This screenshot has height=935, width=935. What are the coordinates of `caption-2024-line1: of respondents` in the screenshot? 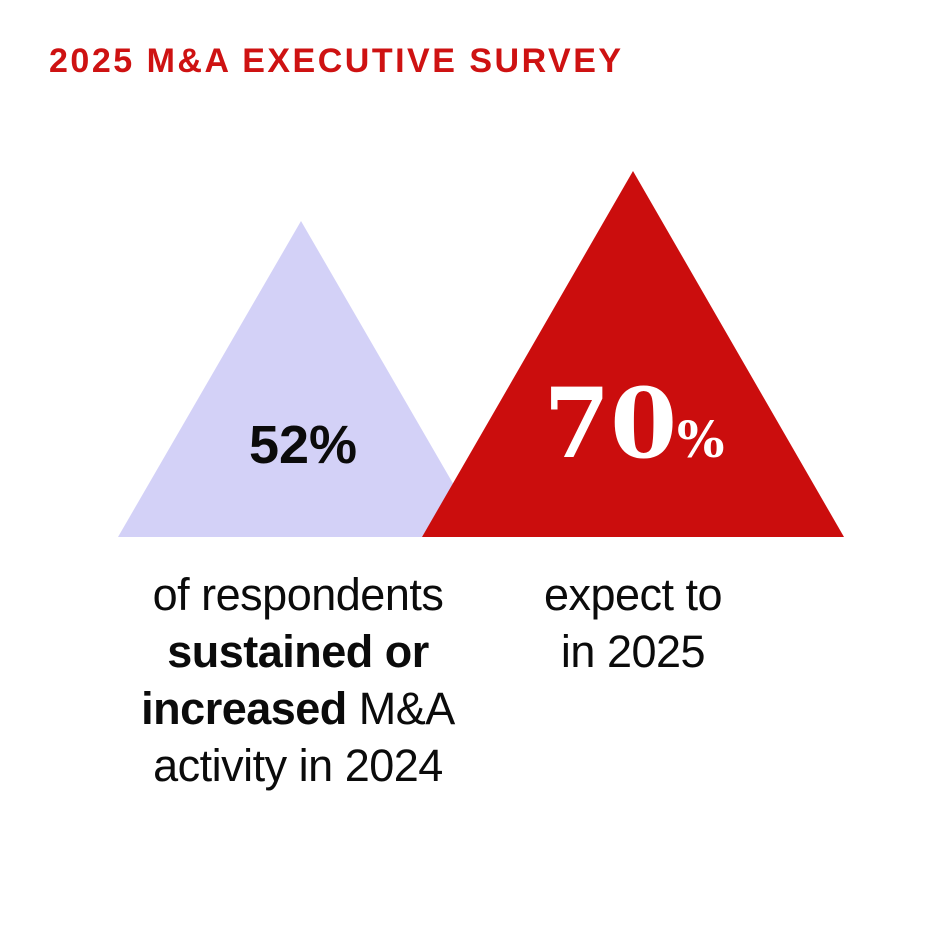 It's located at (298, 594).